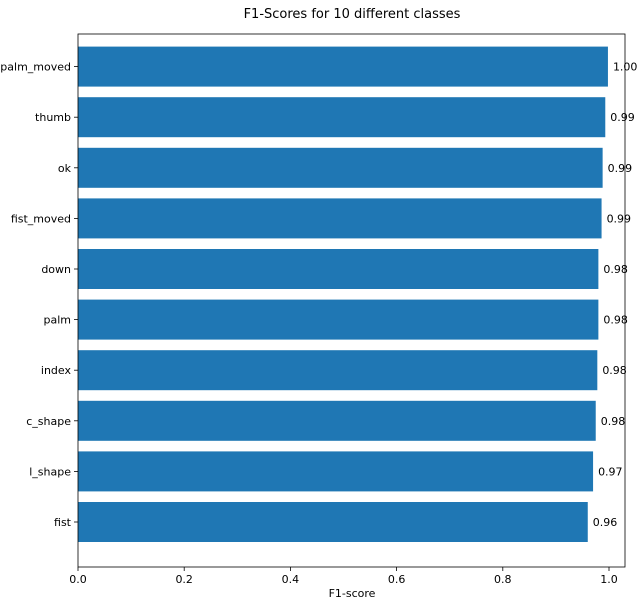 This screenshot has width=643, height=604. What do you see at coordinates (342, 117) in the screenshot?
I see `bar-thumb` at bounding box center [342, 117].